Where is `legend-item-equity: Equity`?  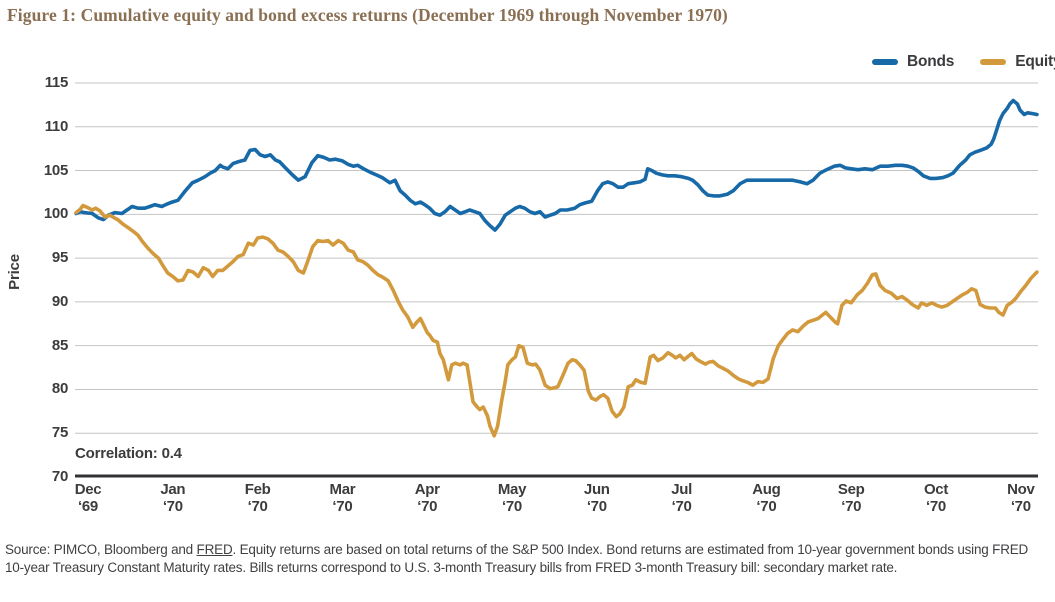 legend-item-equity: Equity is located at coordinates (1017, 62).